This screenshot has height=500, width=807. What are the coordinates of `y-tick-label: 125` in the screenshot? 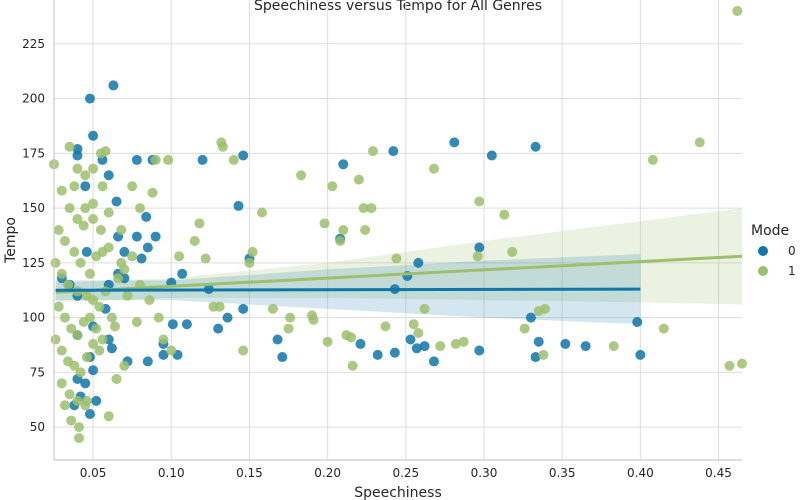 It's located at (33, 263).